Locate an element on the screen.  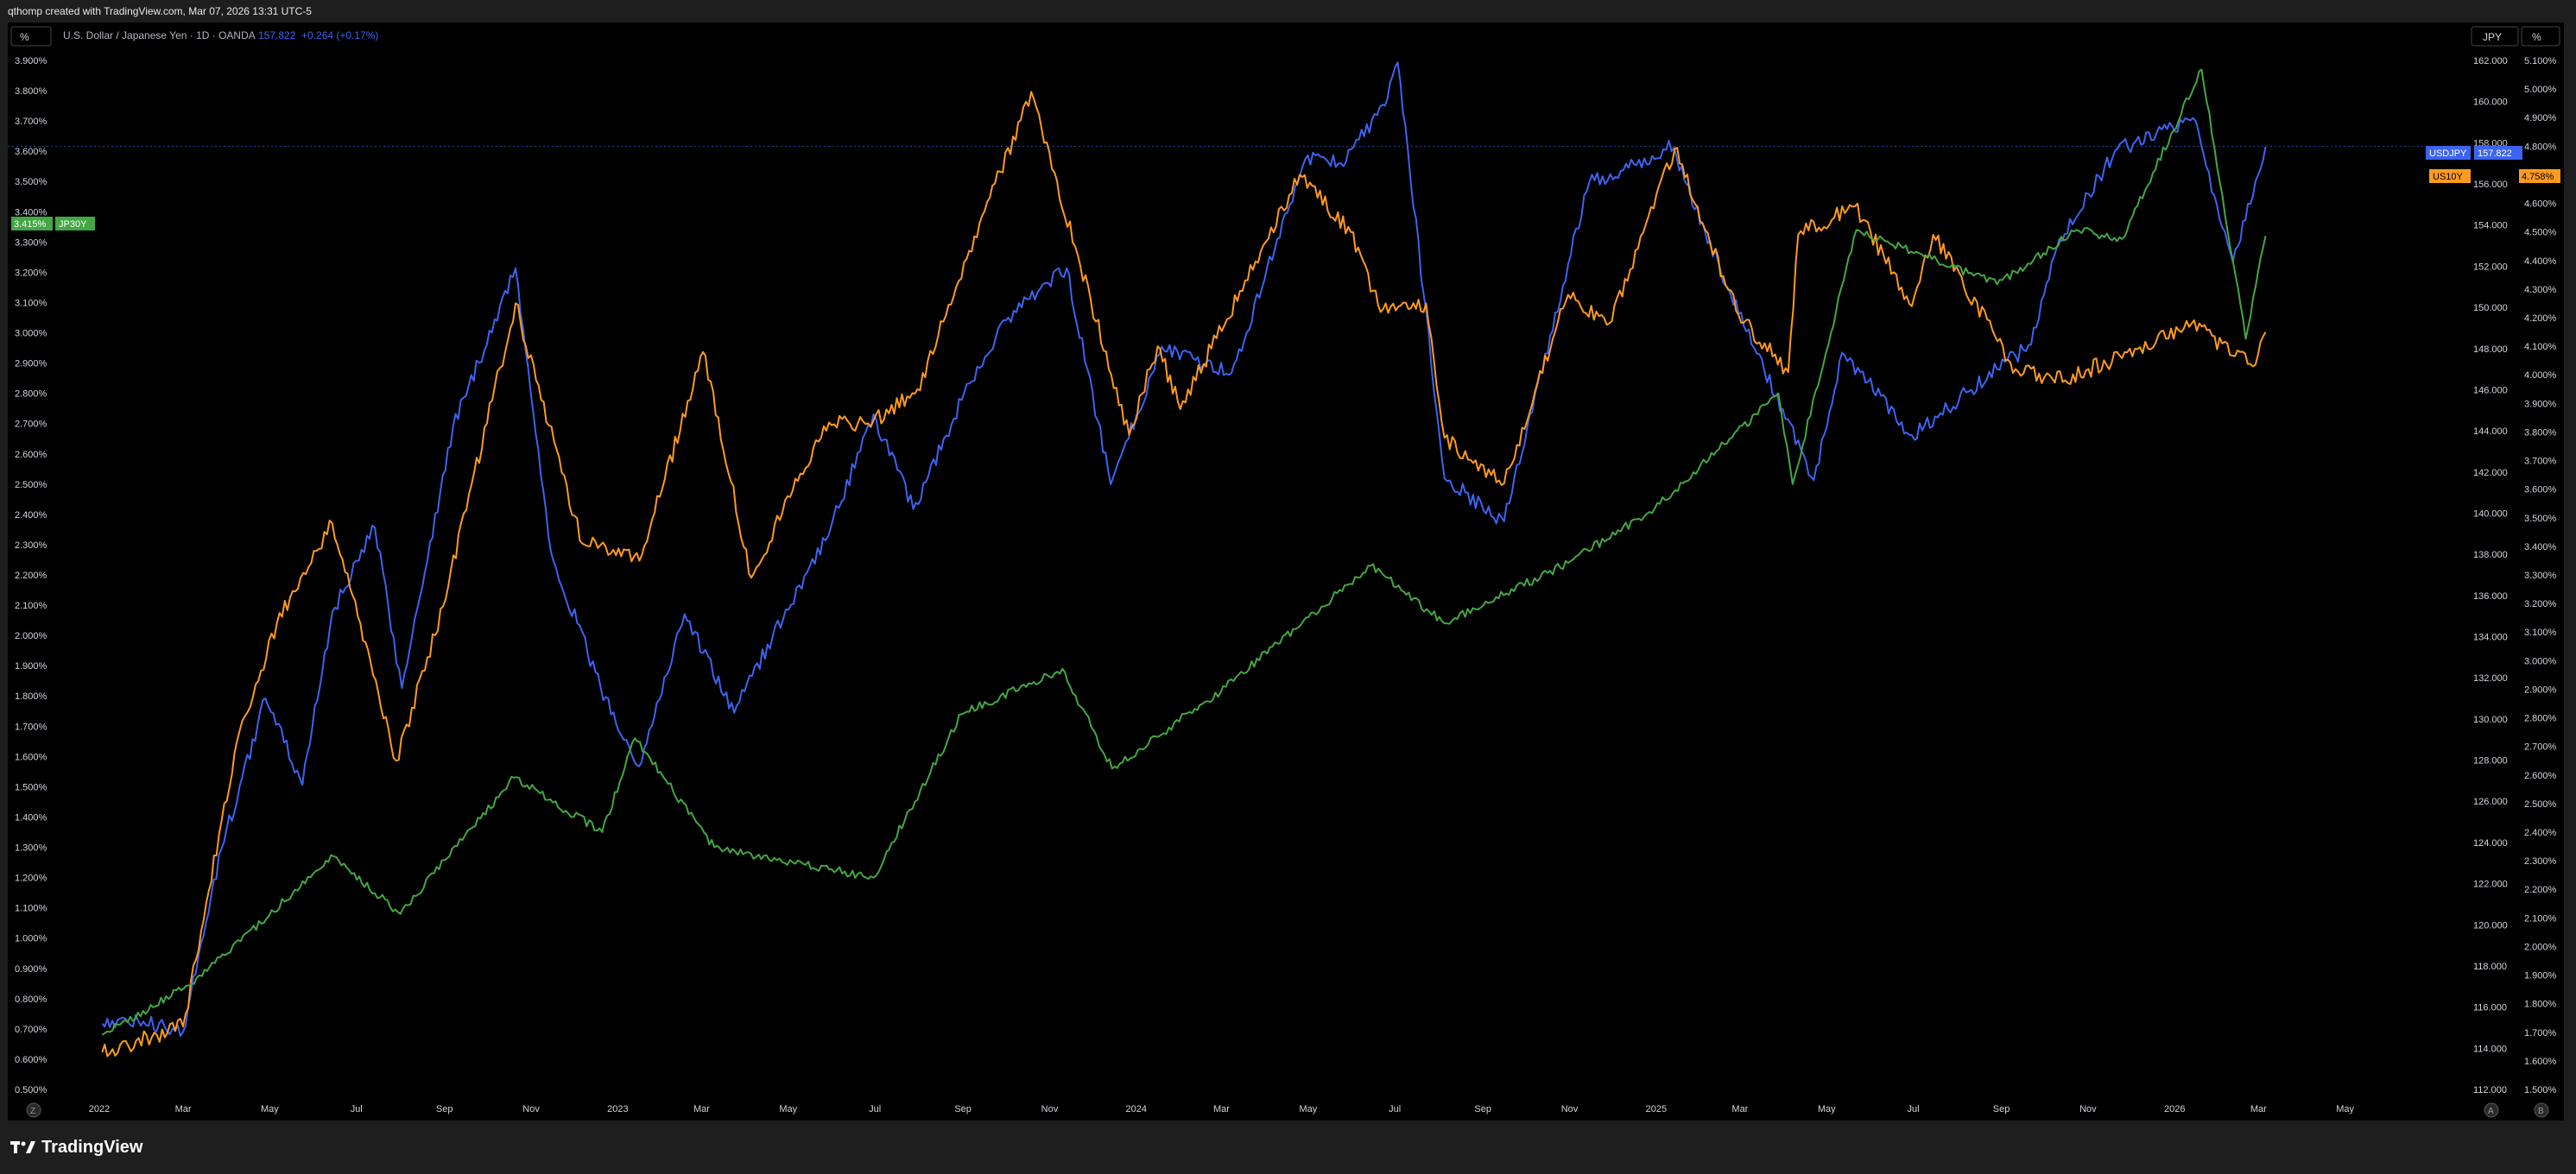
pct-axis-tick: 2.100% is located at coordinates (2540, 919).